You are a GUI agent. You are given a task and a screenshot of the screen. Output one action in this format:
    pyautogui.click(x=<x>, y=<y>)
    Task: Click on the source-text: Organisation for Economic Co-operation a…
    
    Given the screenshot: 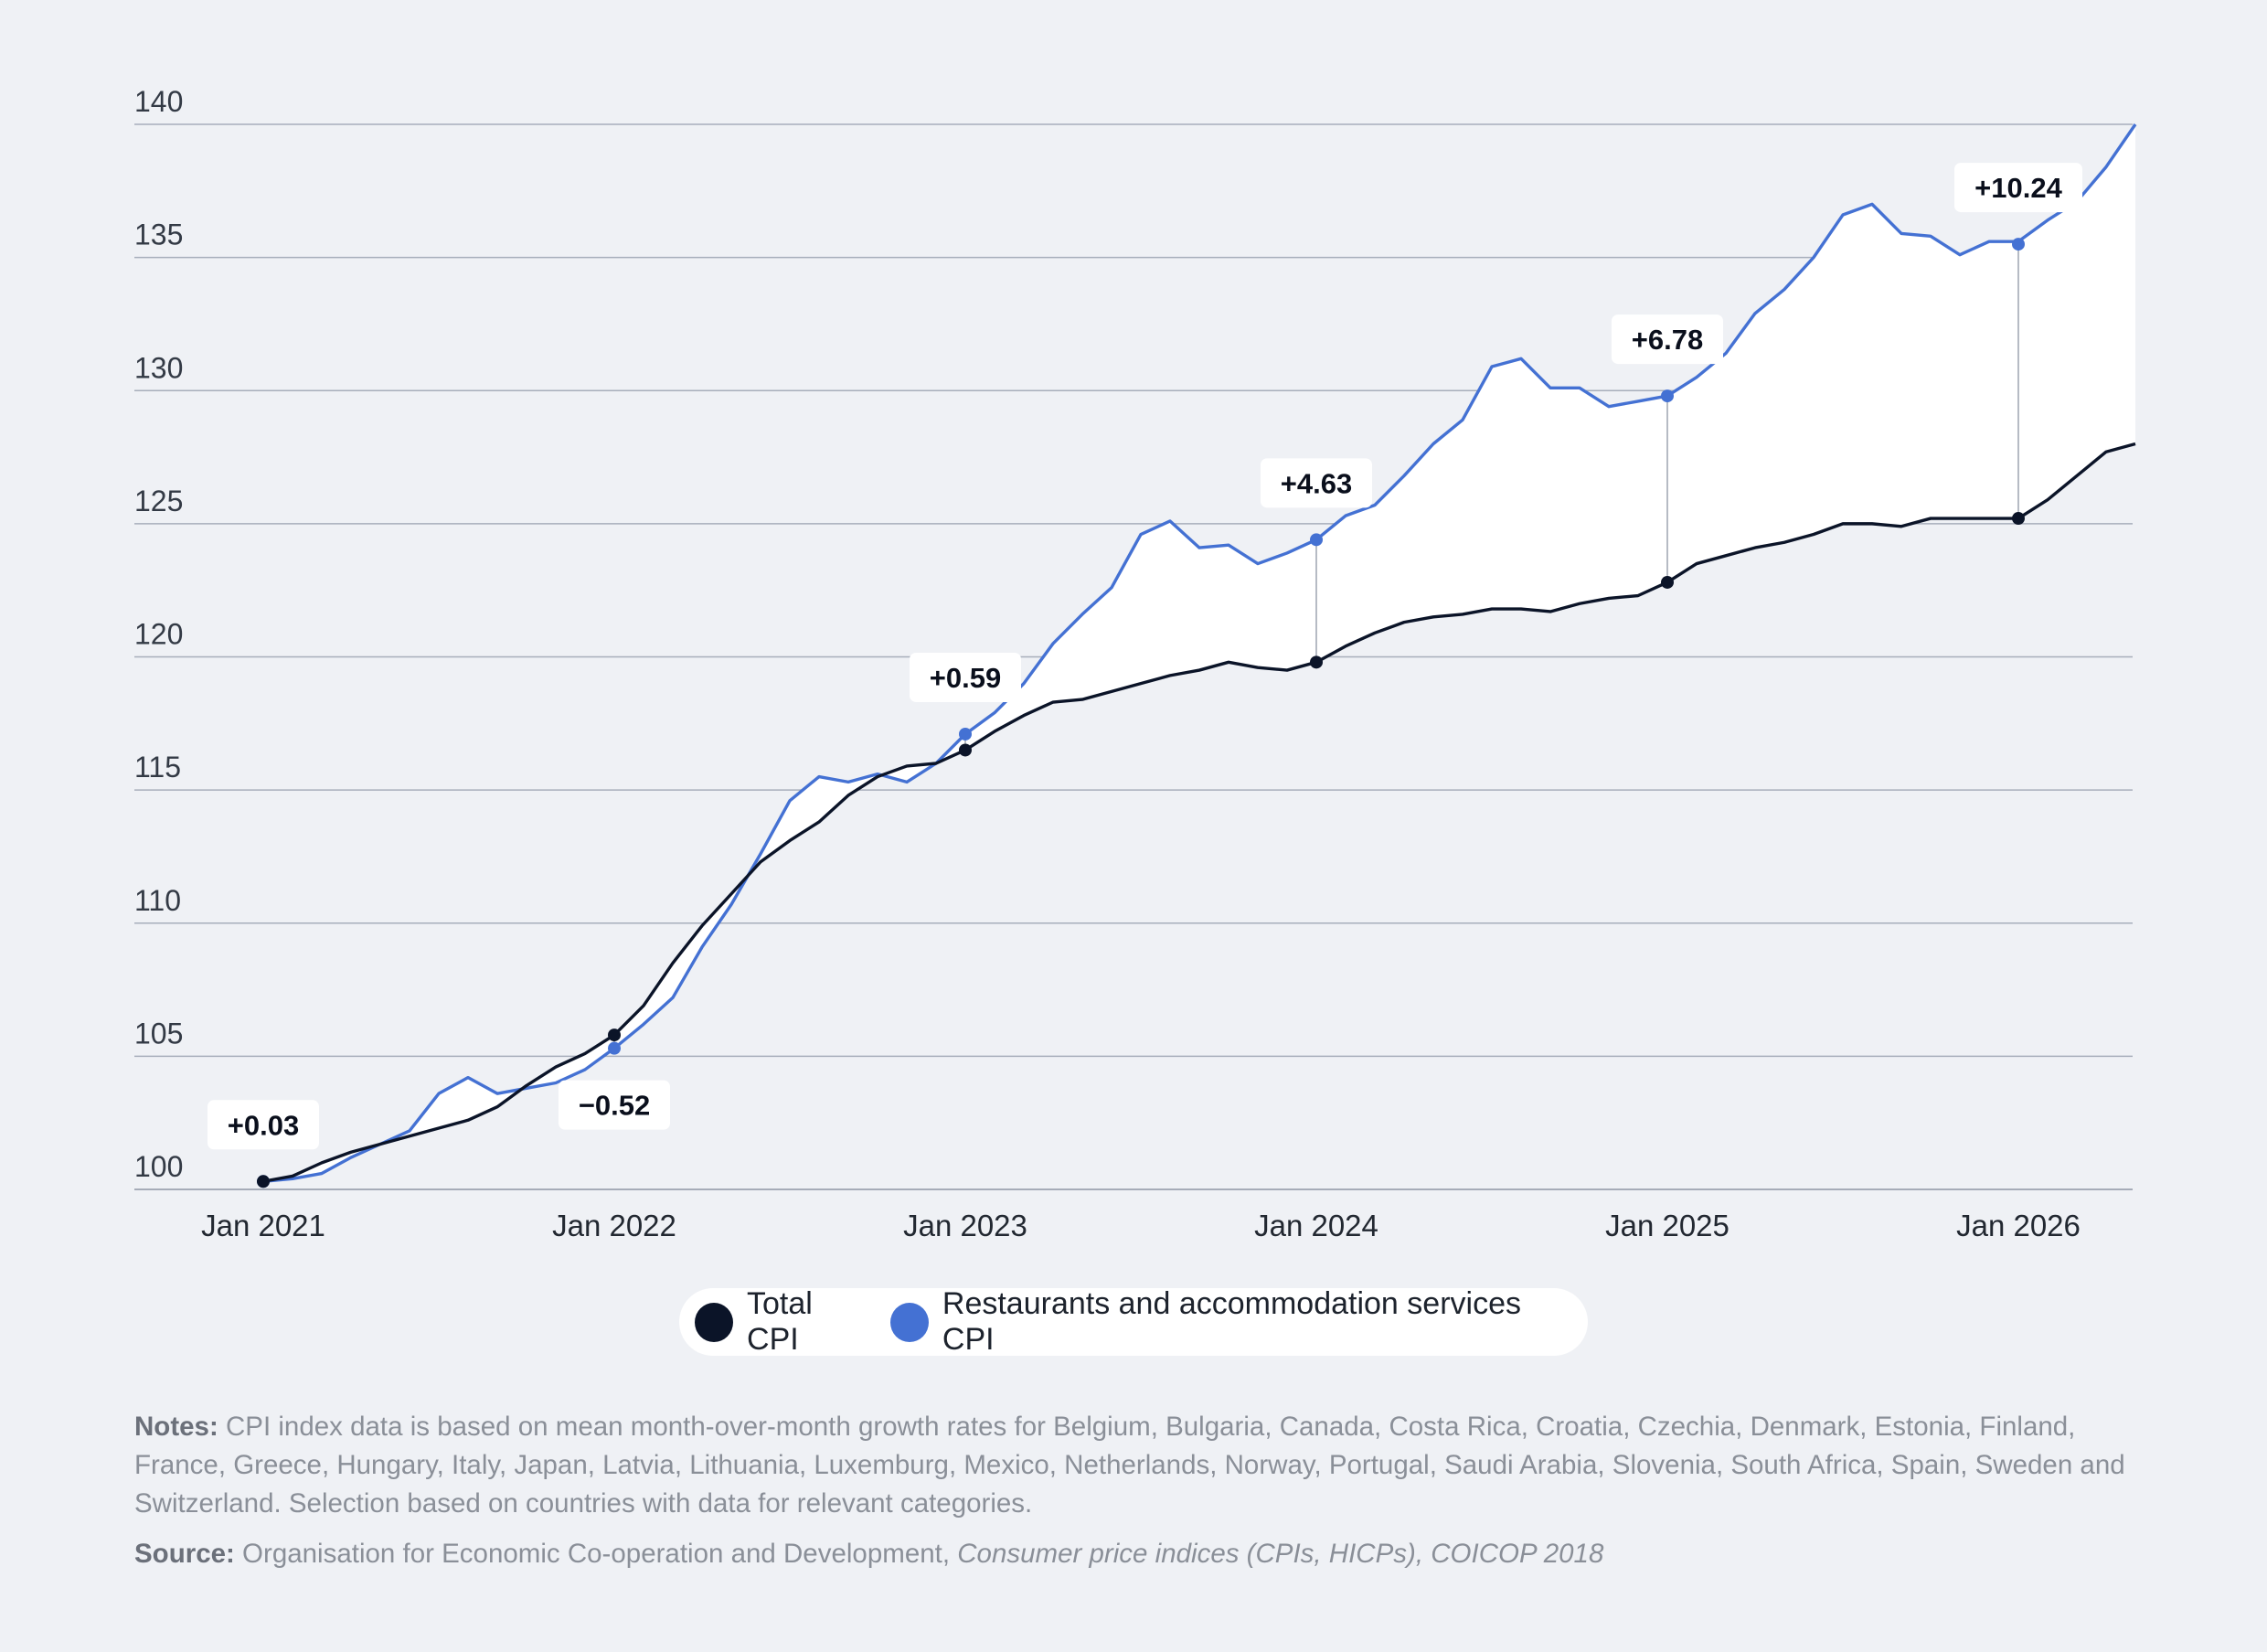 What is the action you would take?
    pyautogui.click(x=596, y=1554)
    